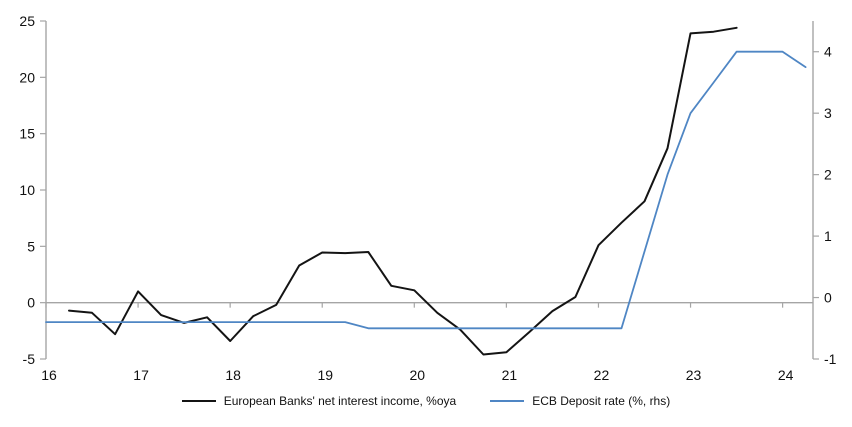 The image size is (852, 427). What do you see at coordinates (198, 401) in the screenshot?
I see `legend-nii-line-sample` at bounding box center [198, 401].